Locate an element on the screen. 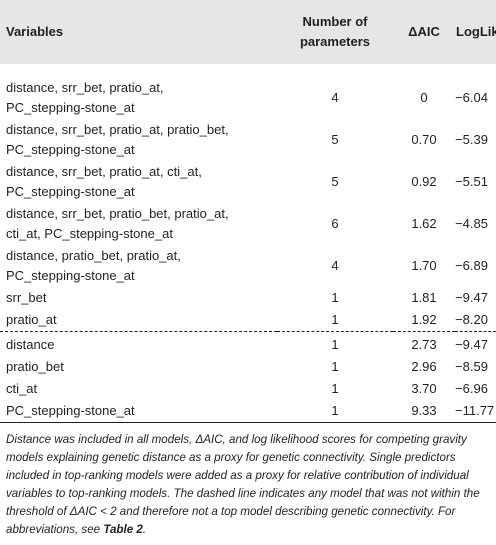  delta-aic-cell: 3.70 is located at coordinates (424, 388).